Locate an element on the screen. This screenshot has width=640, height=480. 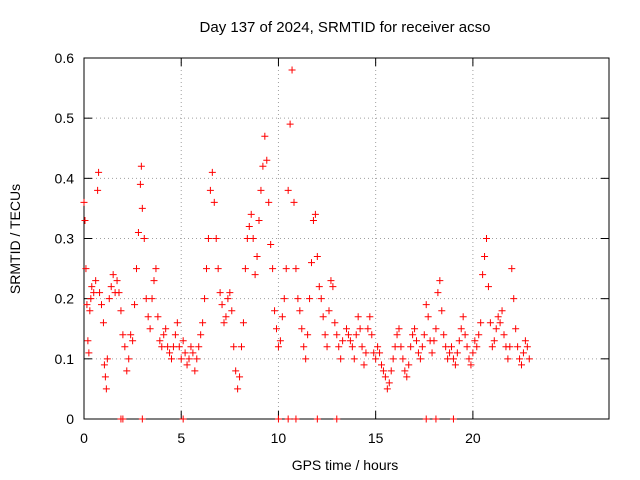
x-tick-label: 10 is located at coordinates (279, 438).